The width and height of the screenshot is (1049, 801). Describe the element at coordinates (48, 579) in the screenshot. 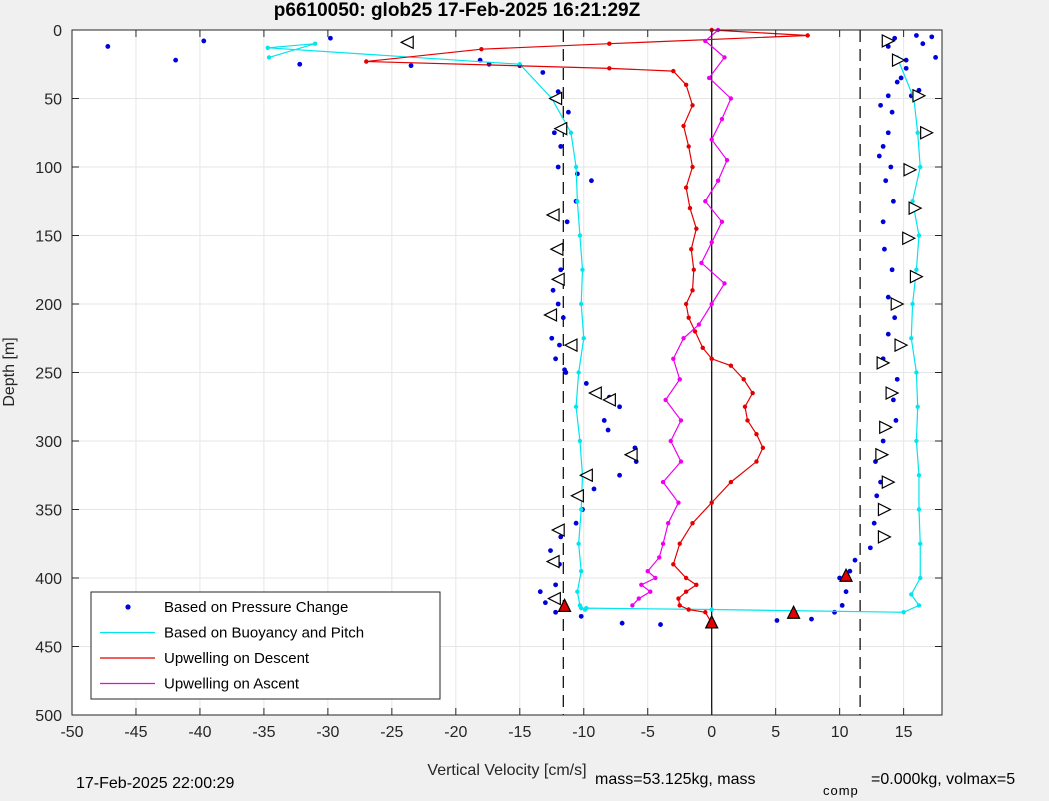

I see `y-tick-label: 400` at that location.